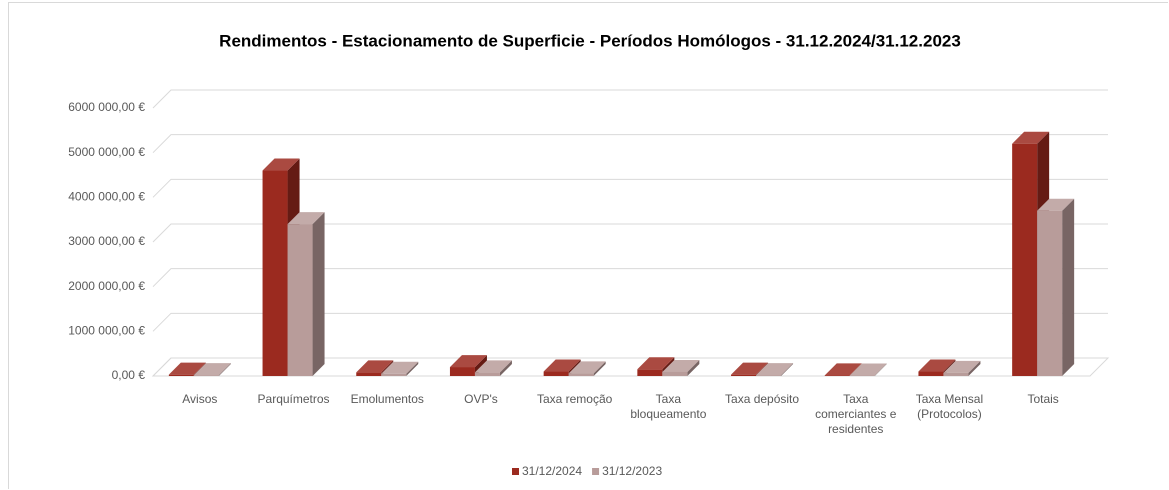 The image size is (1169, 490). Describe the element at coordinates (387, 399) in the screenshot. I see `x-tick-label: Emolumentos` at that location.